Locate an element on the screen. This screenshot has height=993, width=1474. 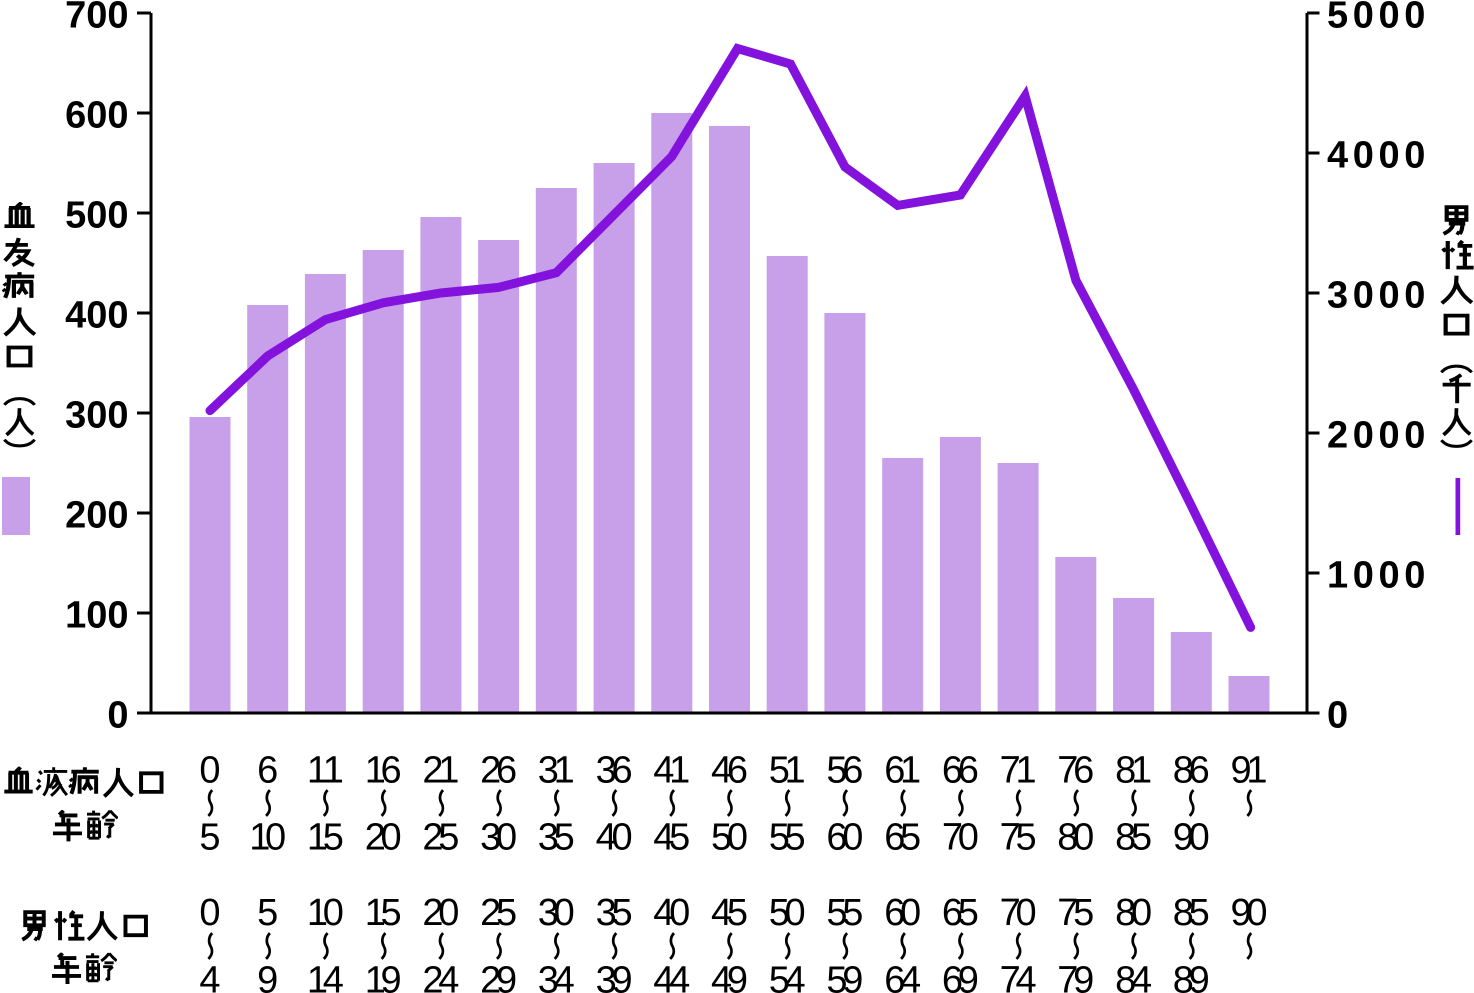
svg-text: 300 is located at coordinates (96, 416).